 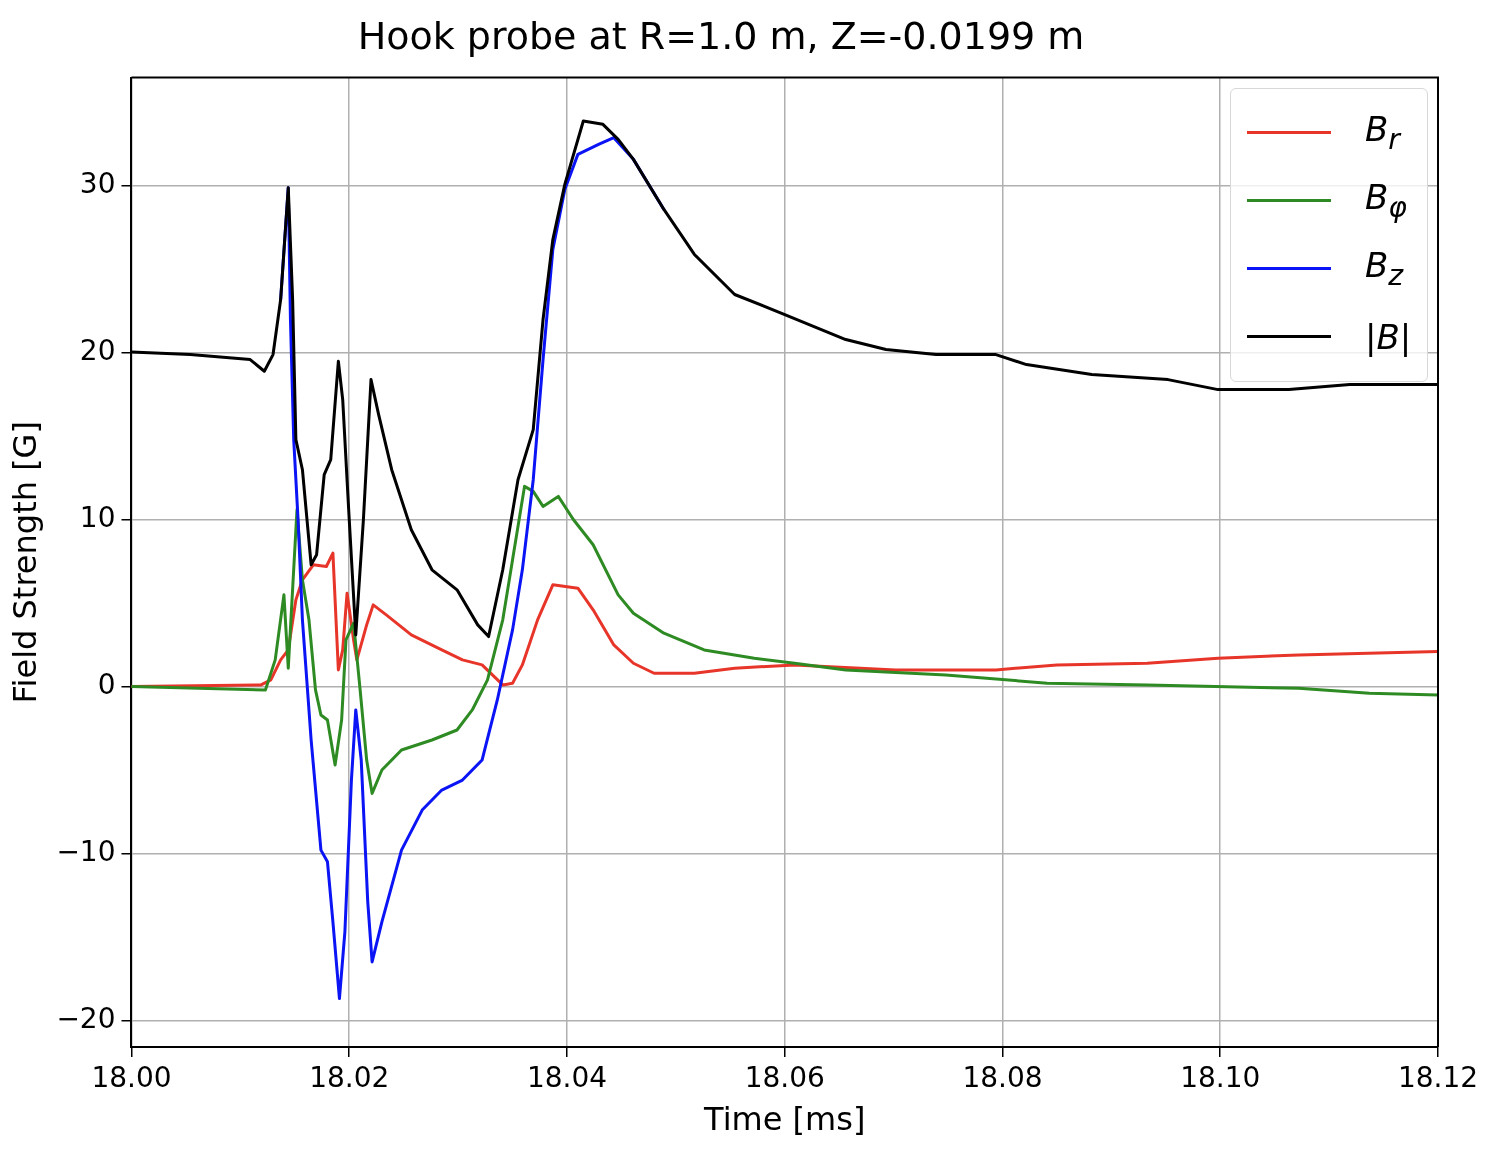 I want to click on x-tick-label: 18.00, so click(x=131, y=1078).